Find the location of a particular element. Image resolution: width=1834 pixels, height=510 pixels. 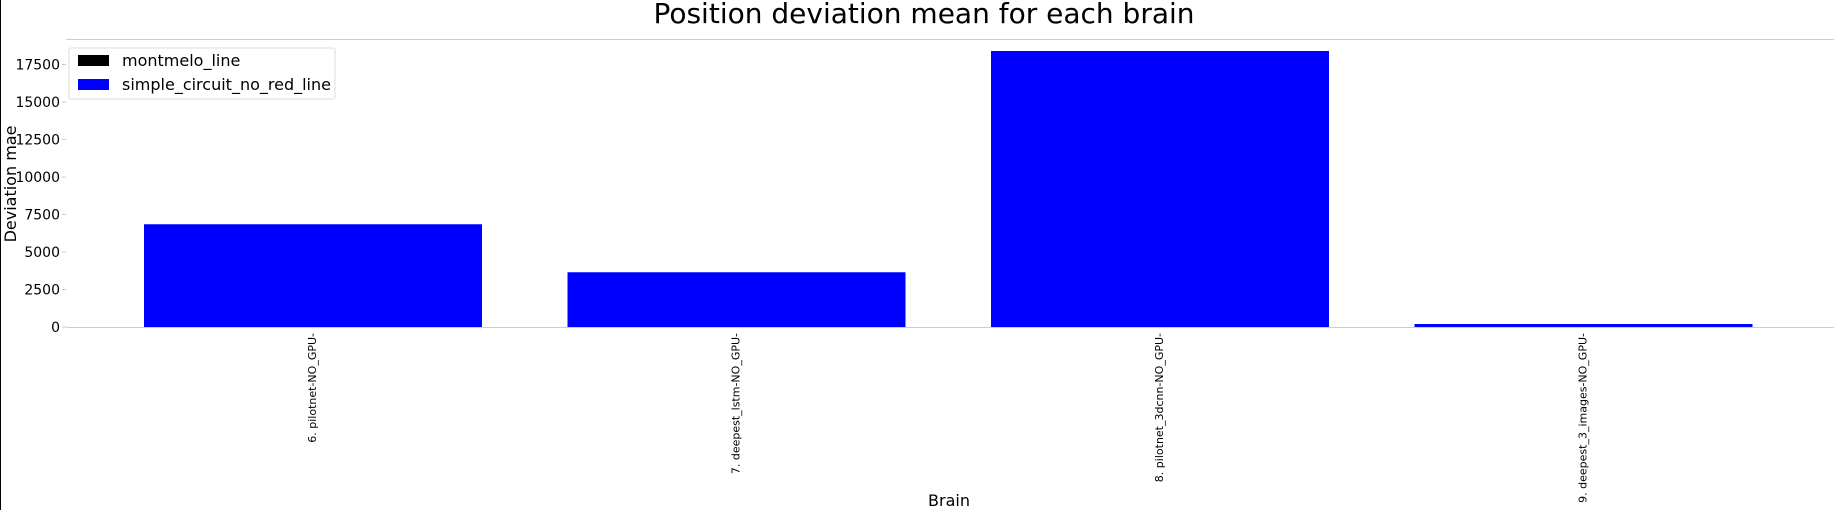

legend: montmelo_line simple_circuit_no_red_line is located at coordinates (202, 73).